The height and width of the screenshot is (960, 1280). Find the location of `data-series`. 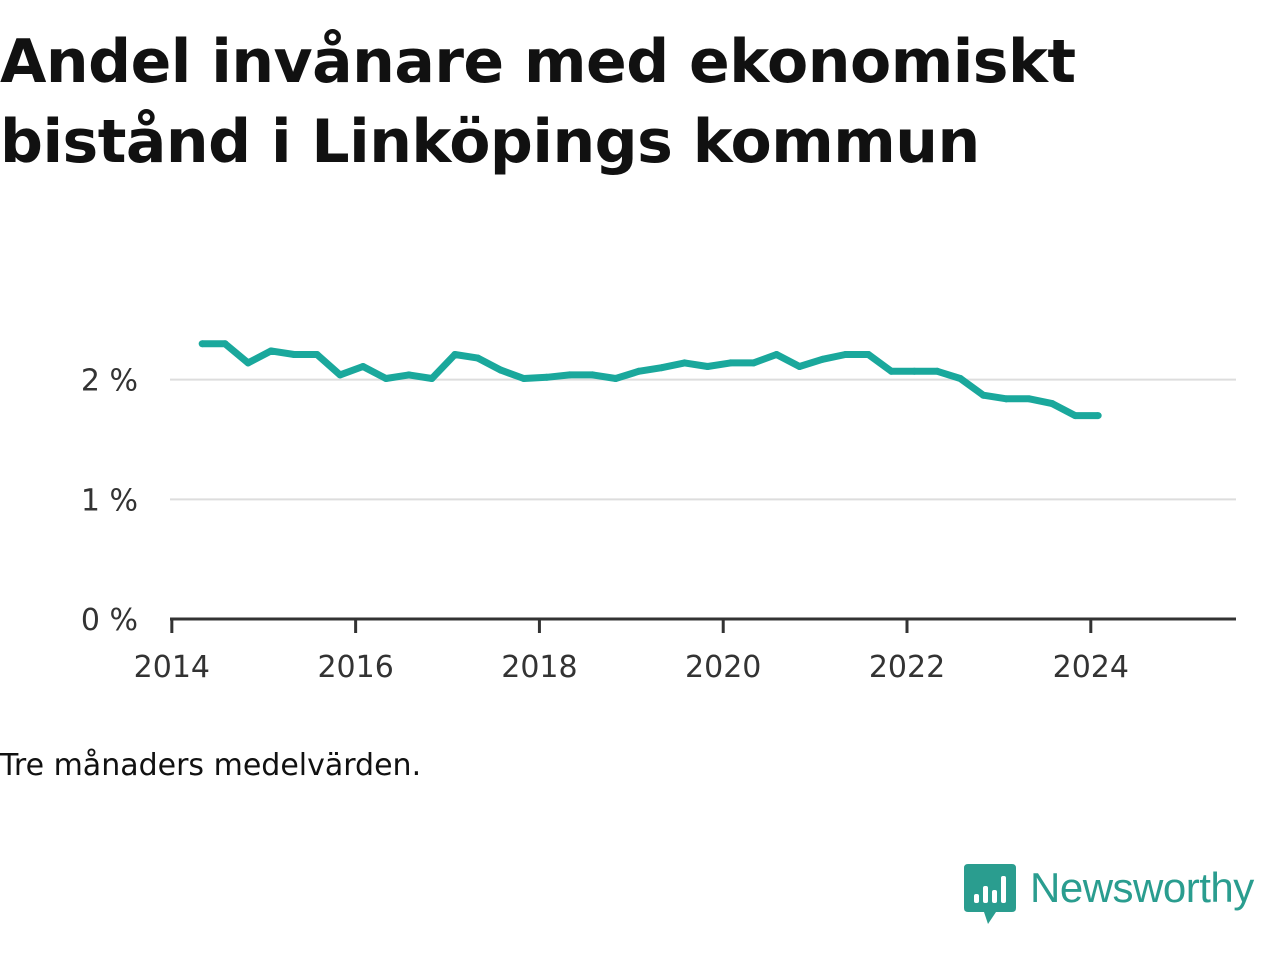

data-series is located at coordinates (650, 380).